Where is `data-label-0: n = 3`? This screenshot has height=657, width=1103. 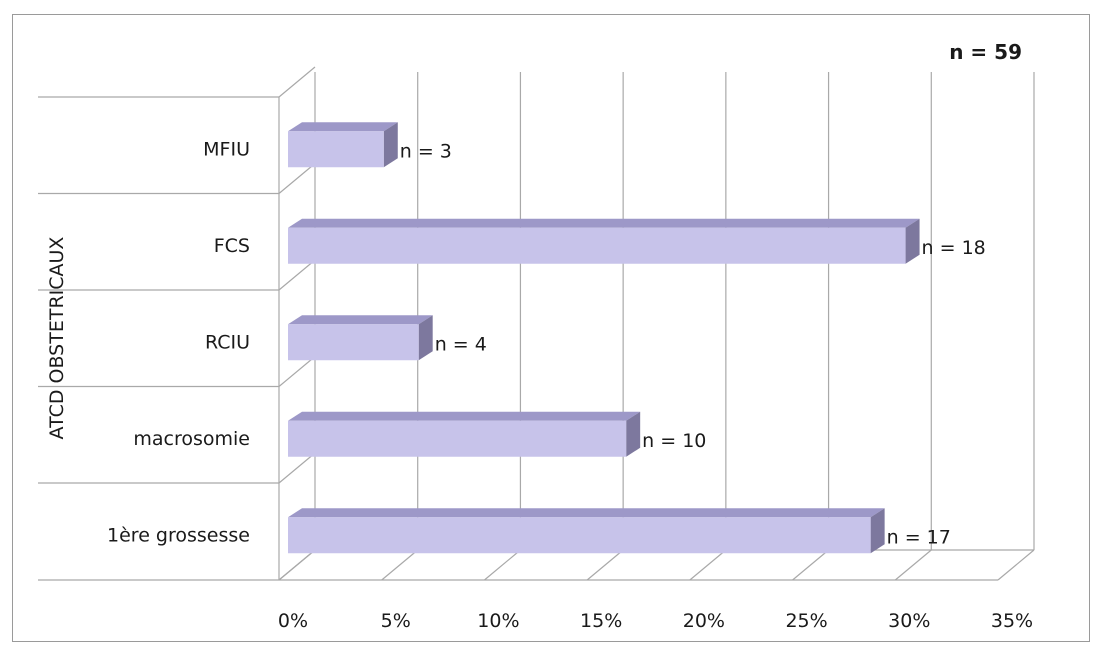
data-label-0: n = 3 is located at coordinates (426, 151).